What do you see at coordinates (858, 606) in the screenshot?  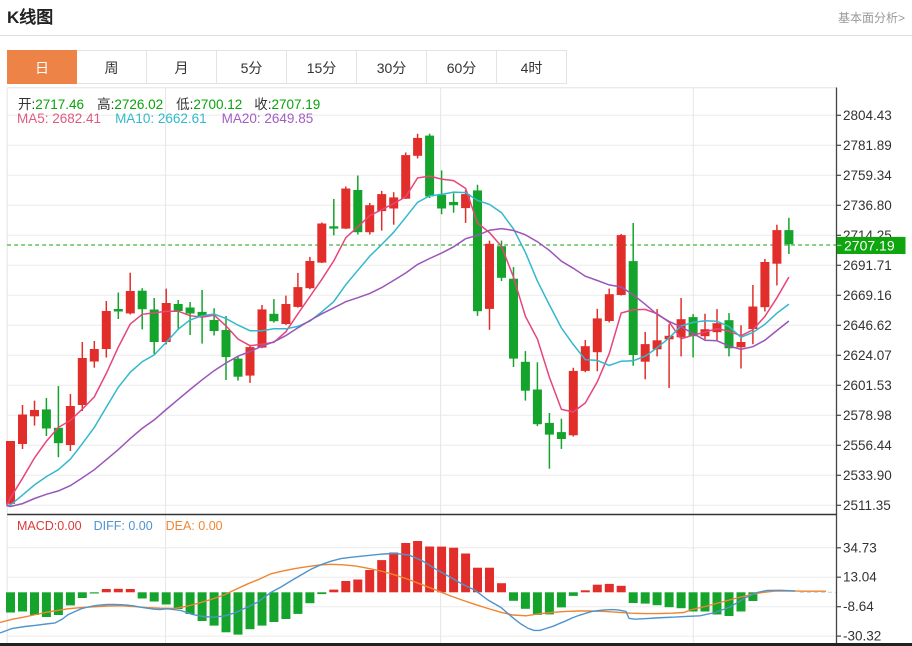 I see `svg-text: -8.64` at bounding box center [858, 606].